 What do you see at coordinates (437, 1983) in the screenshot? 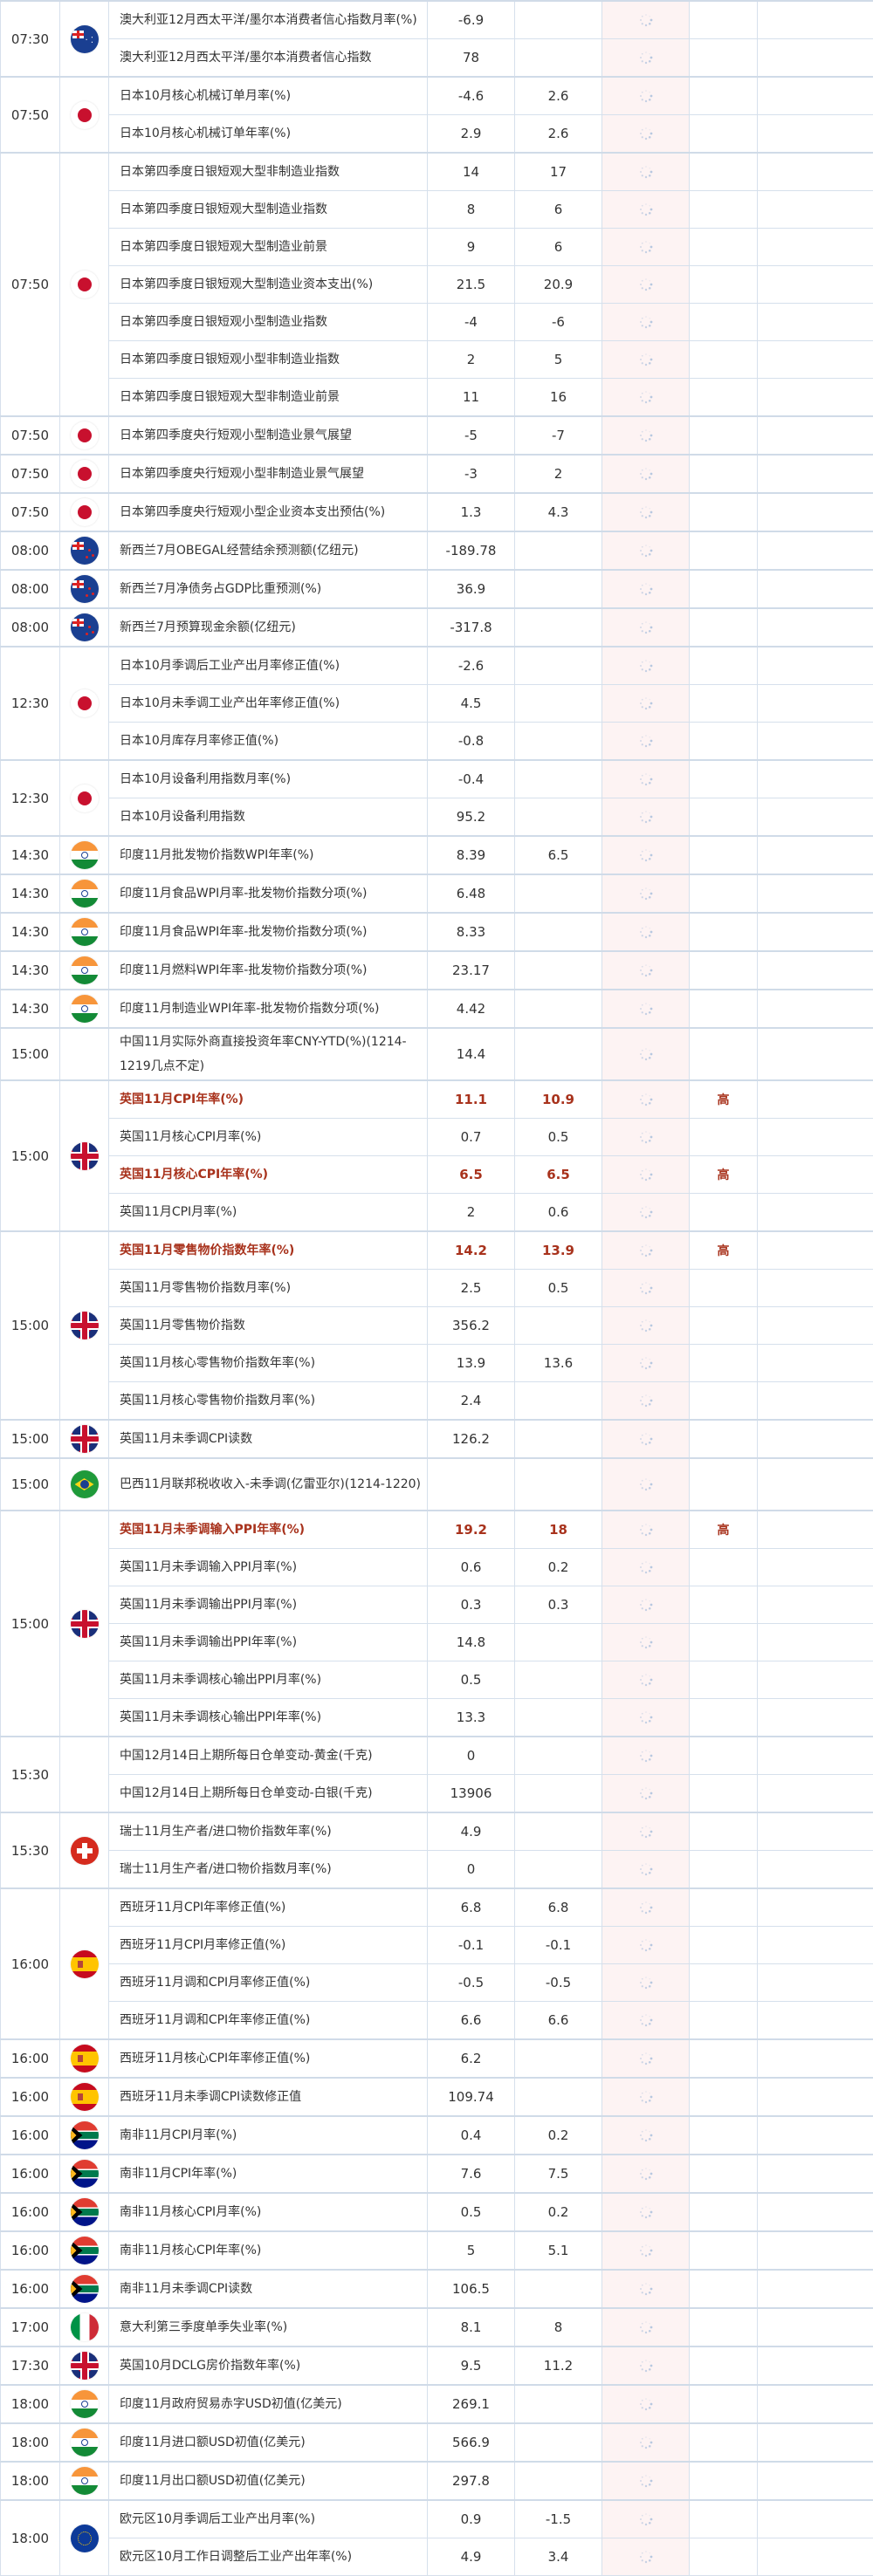
I see `event-row: 西班牙11月调和CPI月率修正值(%)-0.5-0.5` at bounding box center [437, 1983].